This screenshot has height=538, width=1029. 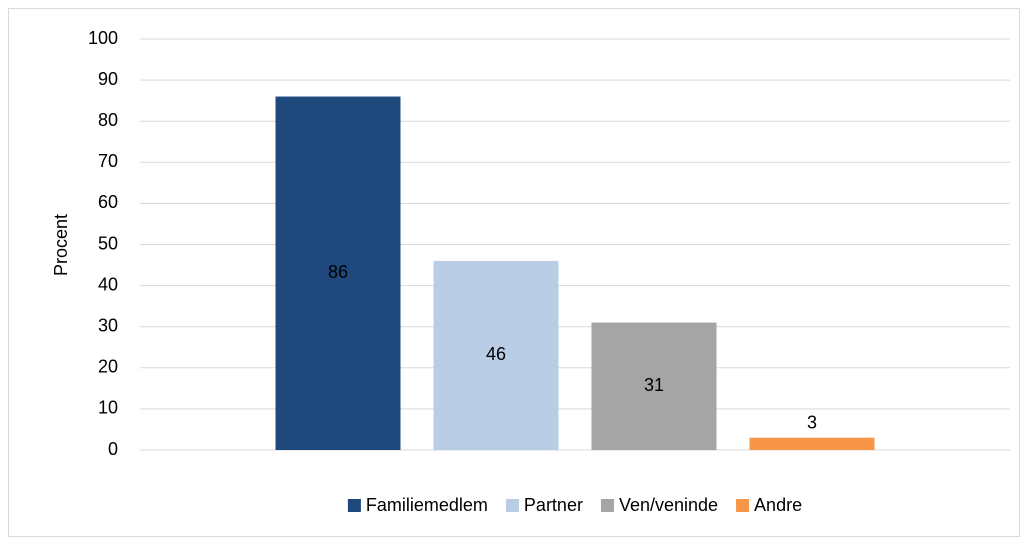 What do you see at coordinates (103, 38) in the screenshot?
I see `y-tick-label: 100` at bounding box center [103, 38].